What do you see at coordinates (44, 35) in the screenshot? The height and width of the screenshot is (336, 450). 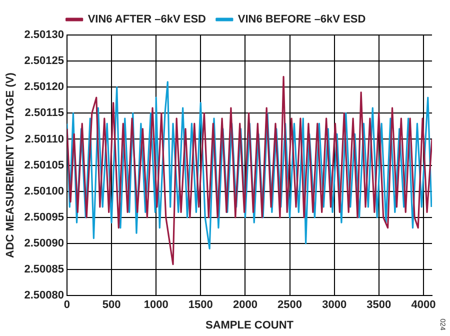 I see `y-tick-label: 2.50130` at bounding box center [44, 35].